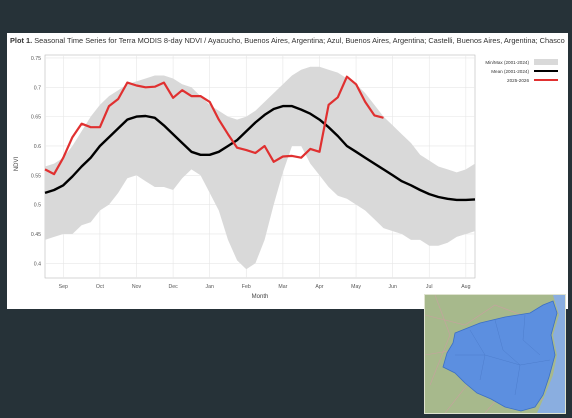  Describe the element at coordinates (36, 118) in the screenshot. I see `y-tick-label: 0.65` at that location.